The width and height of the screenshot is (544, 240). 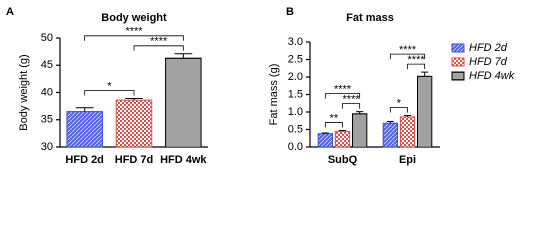 I want to click on x-tick-label: HFD 7d, so click(x=134, y=160).